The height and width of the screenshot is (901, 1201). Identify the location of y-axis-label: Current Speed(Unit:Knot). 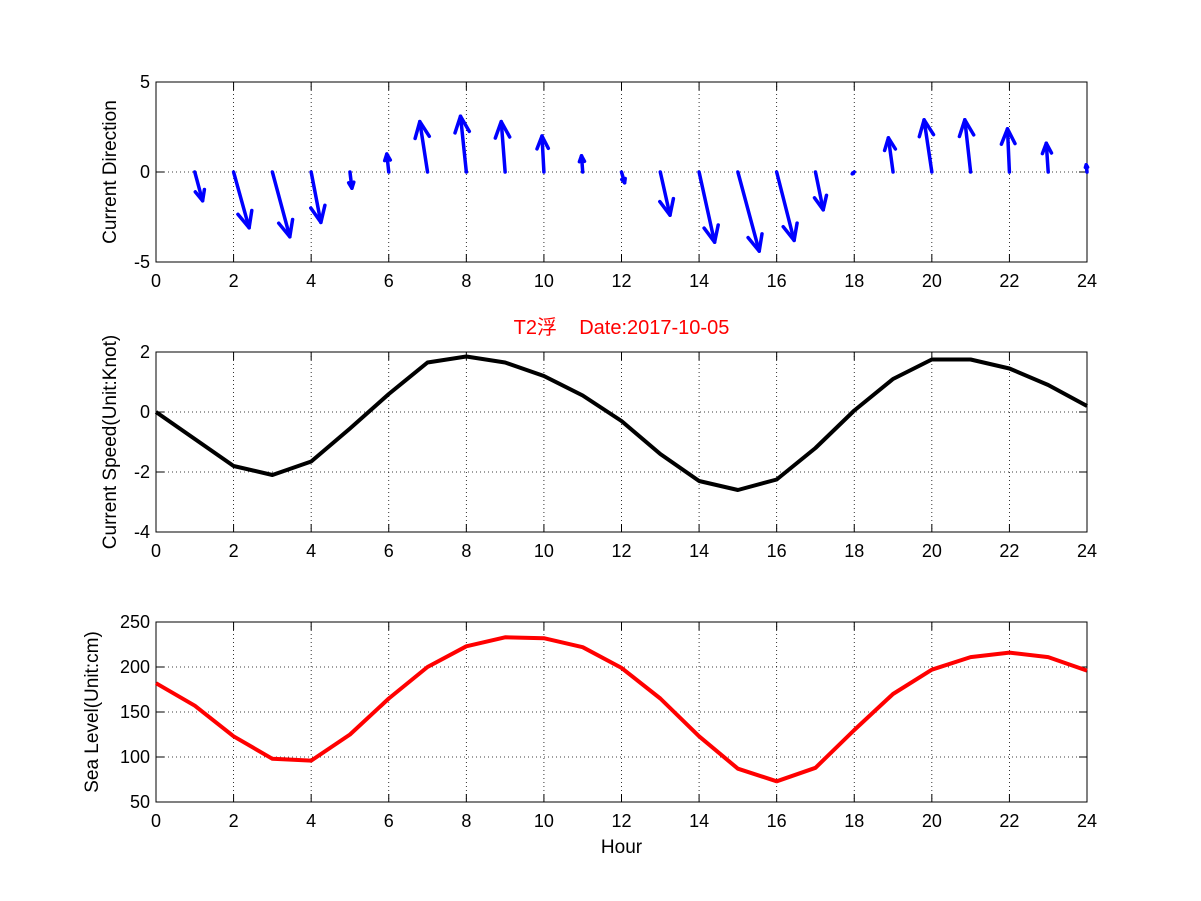
(110, 442).